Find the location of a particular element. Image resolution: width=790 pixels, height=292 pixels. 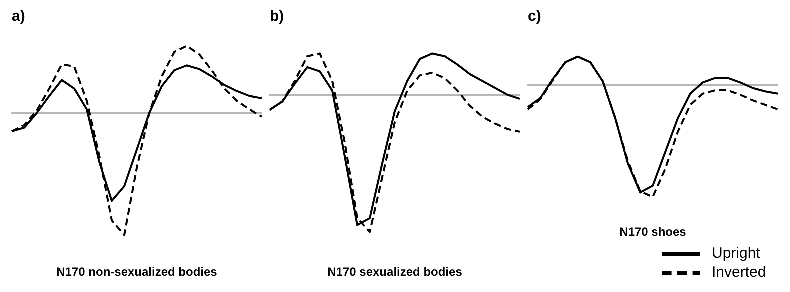

x-axis-title: N170 non-sexualized bodies is located at coordinates (137, 272).